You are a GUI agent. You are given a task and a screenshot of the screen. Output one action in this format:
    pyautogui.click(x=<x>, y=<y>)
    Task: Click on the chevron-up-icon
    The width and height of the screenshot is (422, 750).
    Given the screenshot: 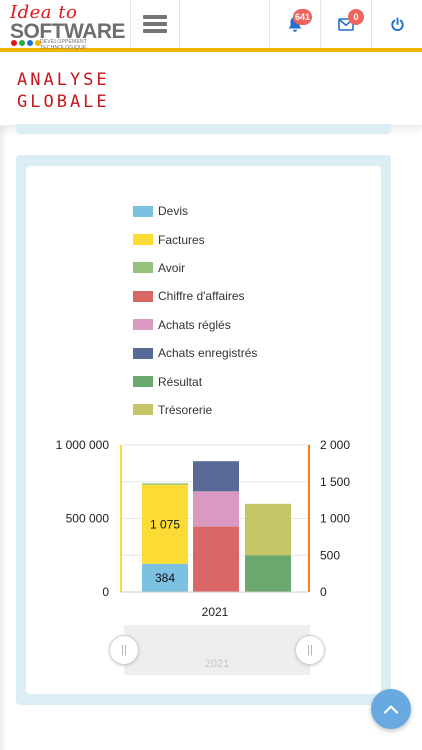 What is the action you would take?
    pyautogui.click(x=391, y=709)
    